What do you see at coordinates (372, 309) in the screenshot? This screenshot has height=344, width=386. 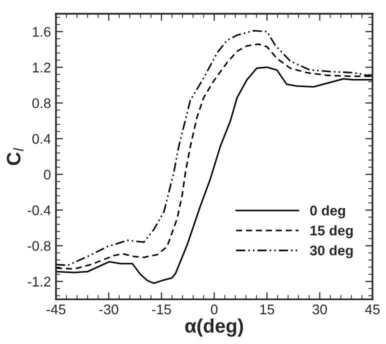 I see `x-tick-label: 45` at bounding box center [372, 309].